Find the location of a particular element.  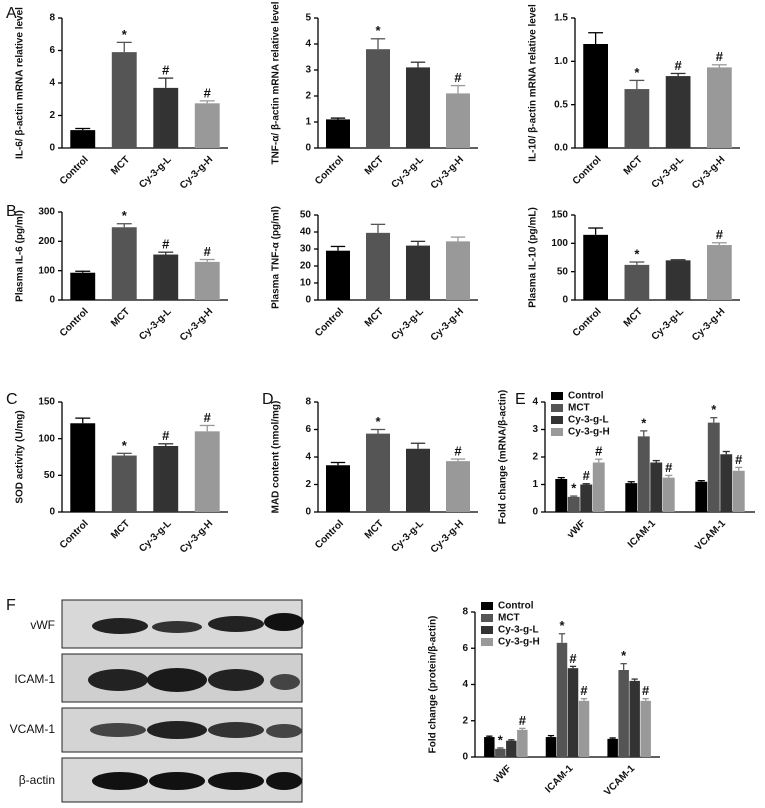

y-tick-label: 150 is located at coordinates (46, 402).